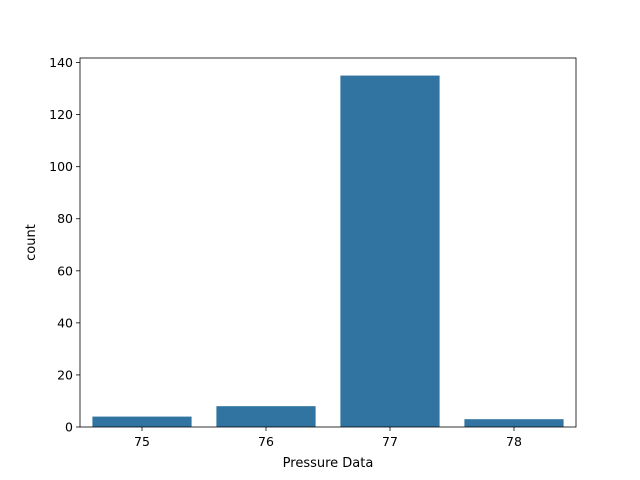 This screenshot has width=640, height=480. Describe the element at coordinates (514, 441) in the screenshot. I see `x-tick-label-78: 78` at that location.